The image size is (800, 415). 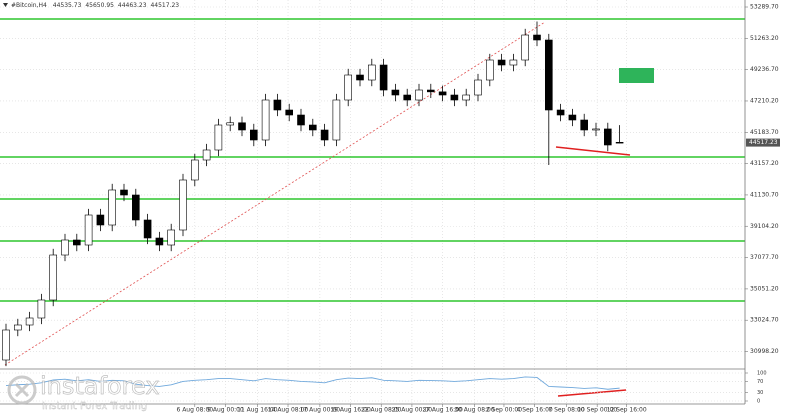 What do you see at coordinates (100, 386) in the screenshot?
I see `watermark-brand: instaforex` at bounding box center [100, 386].